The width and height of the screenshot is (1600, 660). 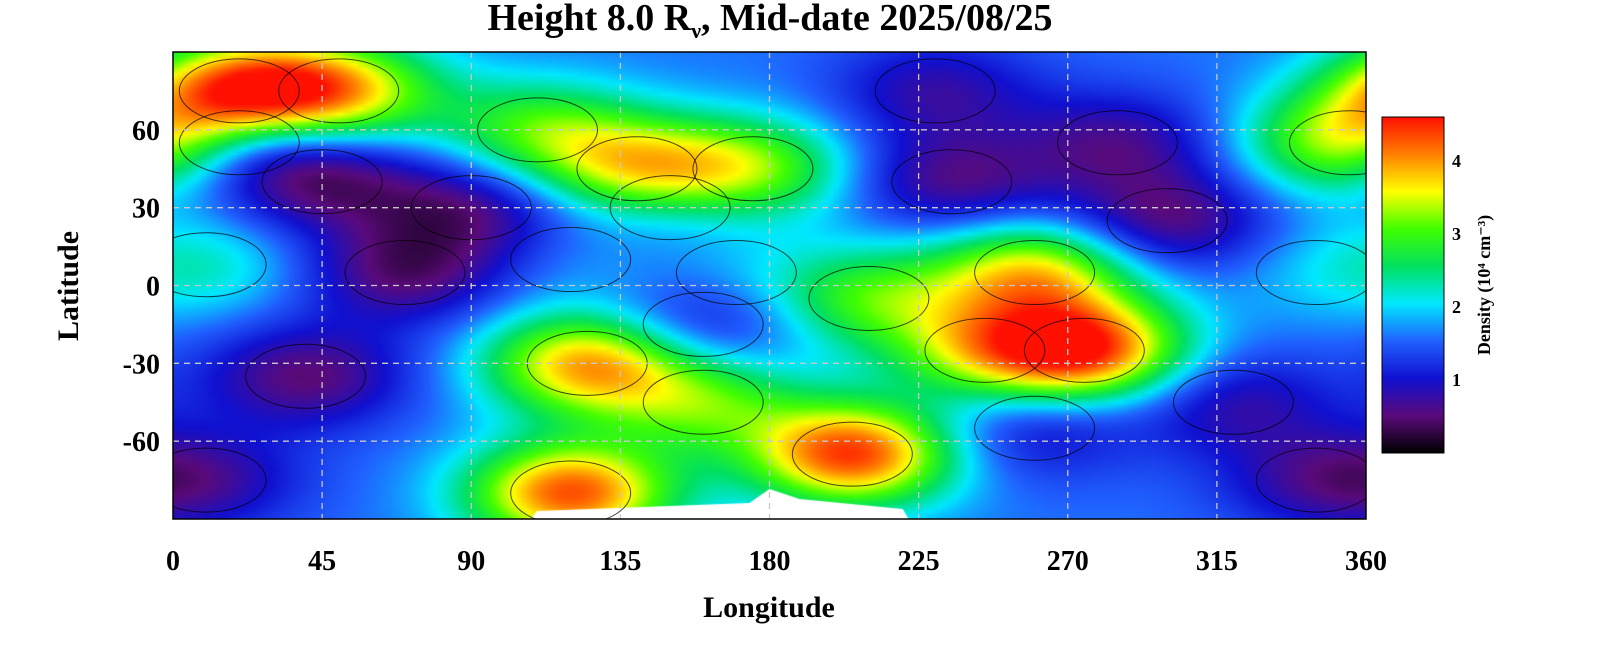 I want to click on colorbar-tick-label: 1, so click(x=1456, y=380).